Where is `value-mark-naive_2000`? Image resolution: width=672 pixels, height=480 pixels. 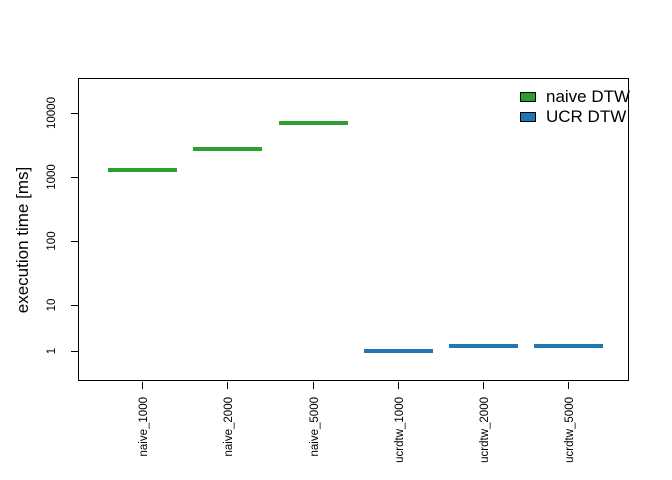 value-mark-naive_2000 is located at coordinates (227, 149).